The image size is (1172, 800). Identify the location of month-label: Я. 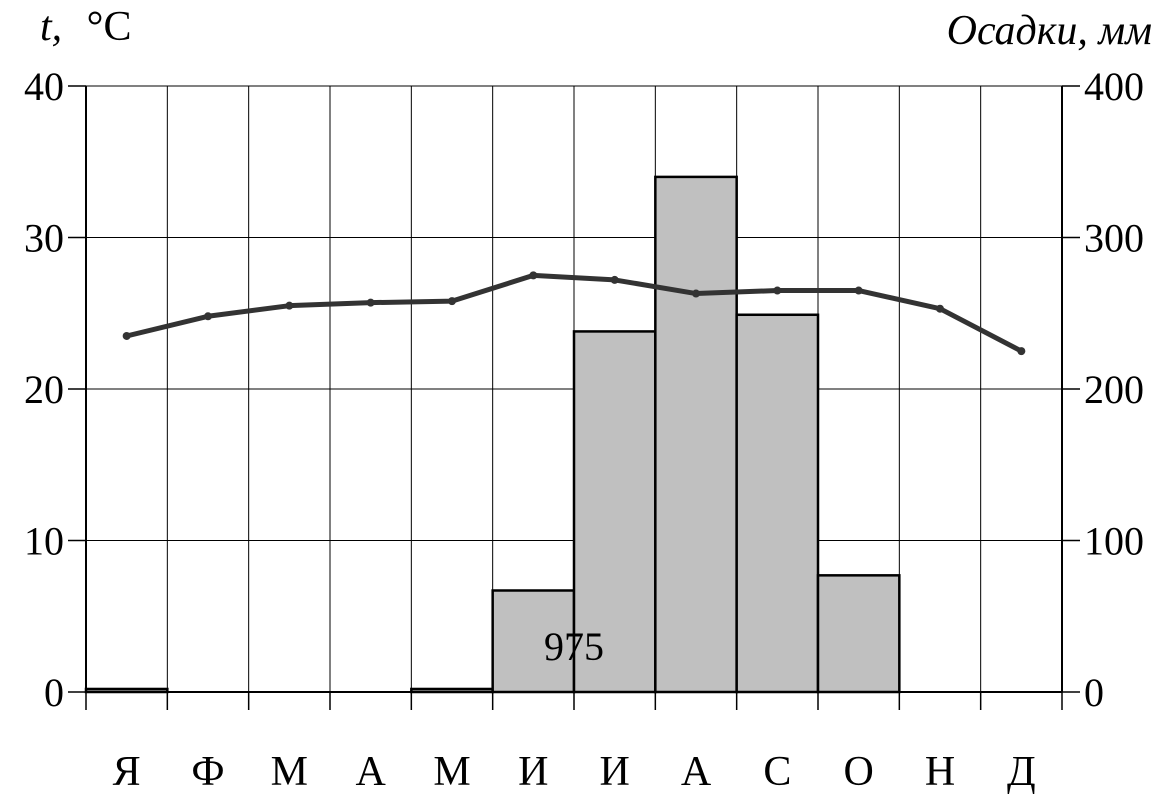
(127, 772).